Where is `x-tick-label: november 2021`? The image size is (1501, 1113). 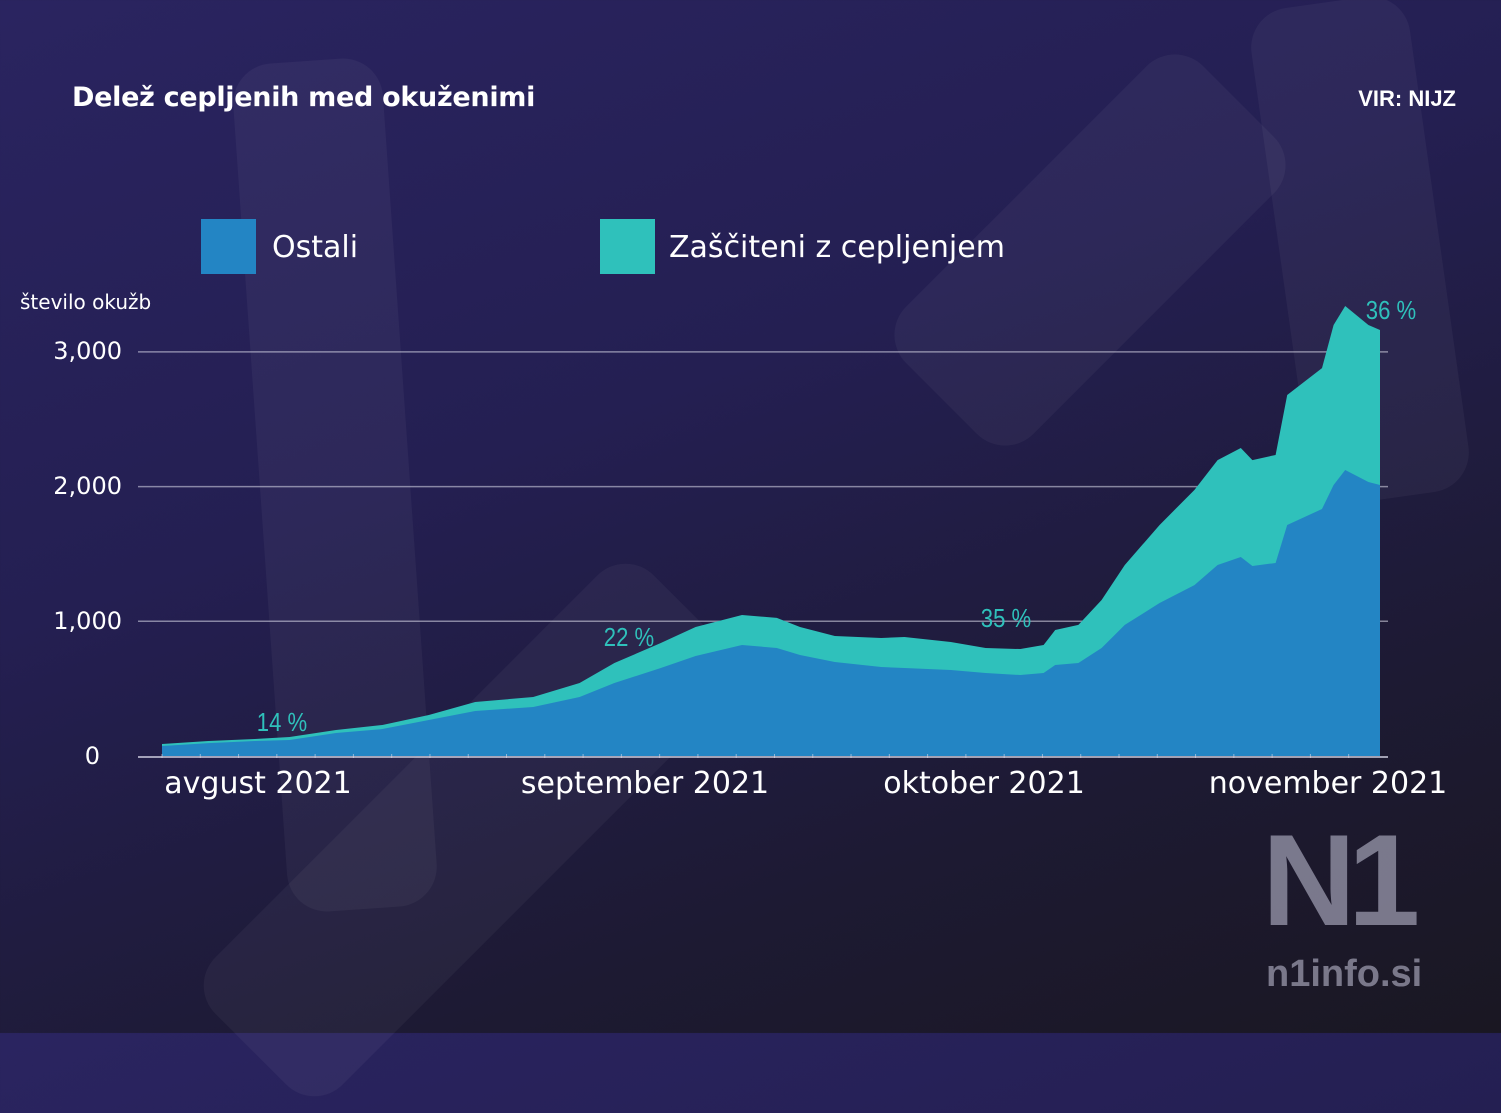 x-tick-label: november 2021 is located at coordinates (1328, 783).